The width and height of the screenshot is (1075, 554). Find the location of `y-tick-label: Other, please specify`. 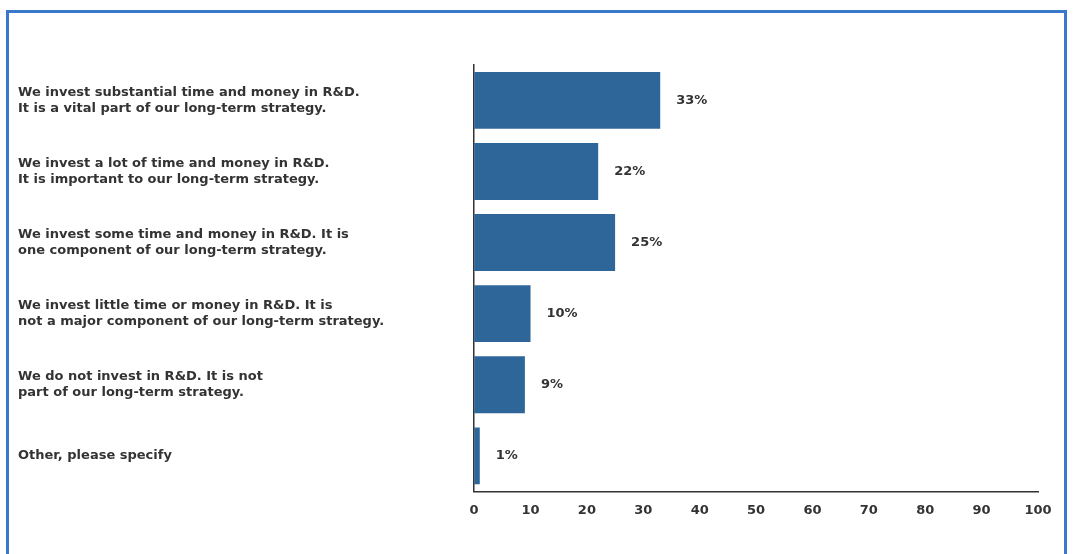

y-tick-label: Other, please specify is located at coordinates (95, 455).